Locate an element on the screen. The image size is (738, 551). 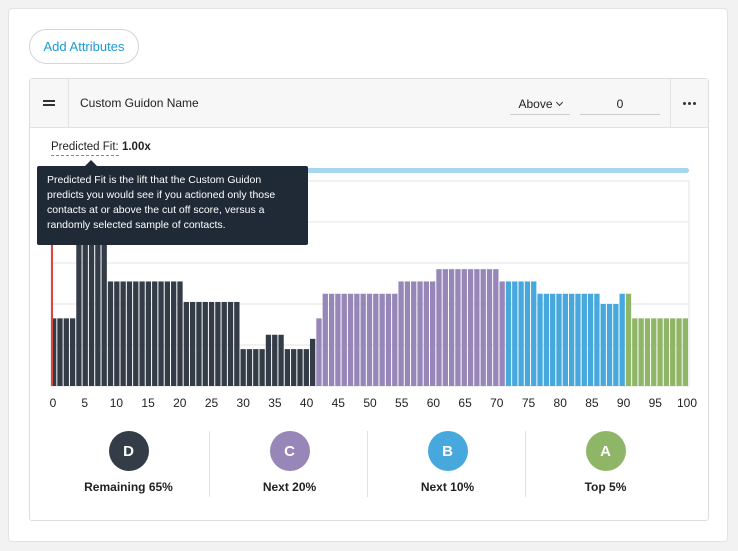
x-tick-label: 10 is located at coordinates (117, 403).